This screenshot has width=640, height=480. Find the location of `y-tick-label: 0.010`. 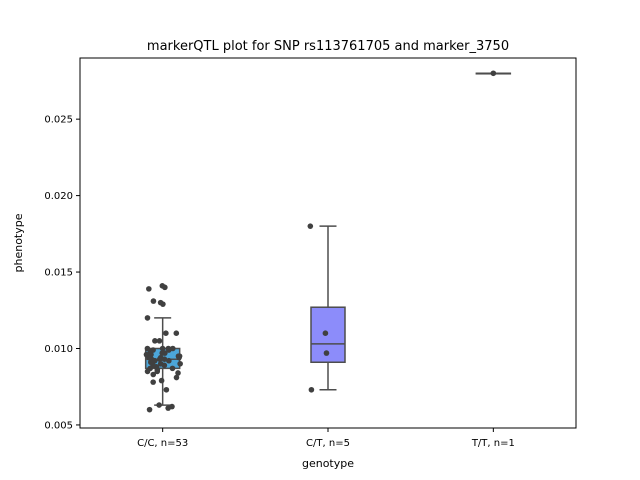

y-tick-label: 0.010 is located at coordinates (58, 349).